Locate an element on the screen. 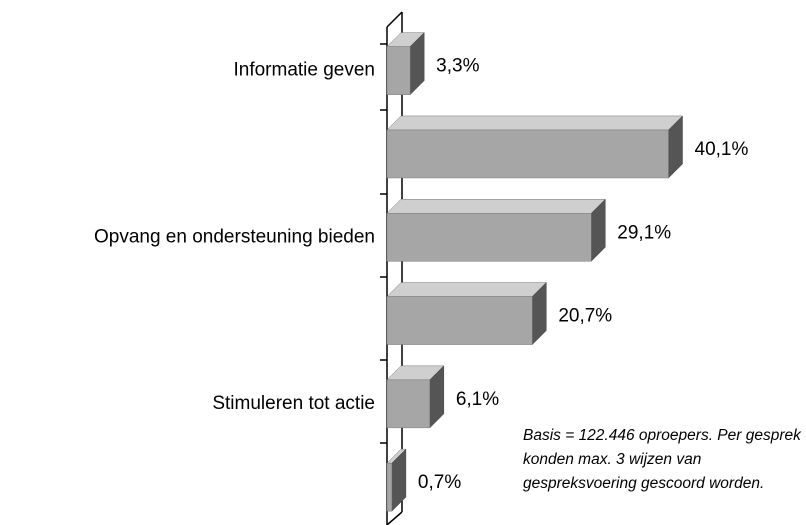 The height and width of the screenshot is (525, 806). value-label: 20,7% is located at coordinates (585, 316).